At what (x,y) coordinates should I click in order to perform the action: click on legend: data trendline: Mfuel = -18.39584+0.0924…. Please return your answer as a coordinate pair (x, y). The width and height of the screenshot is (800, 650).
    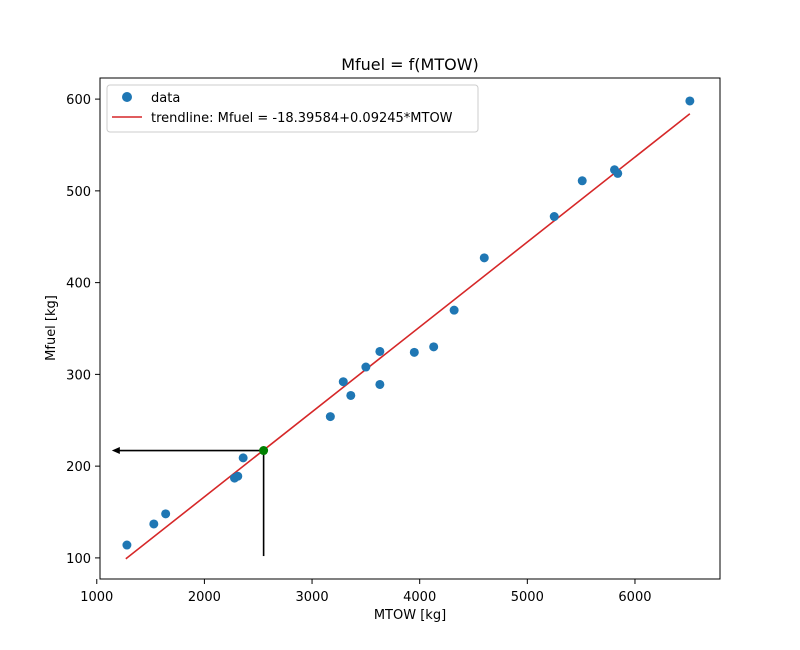
    Looking at the image, I should click on (292, 108).